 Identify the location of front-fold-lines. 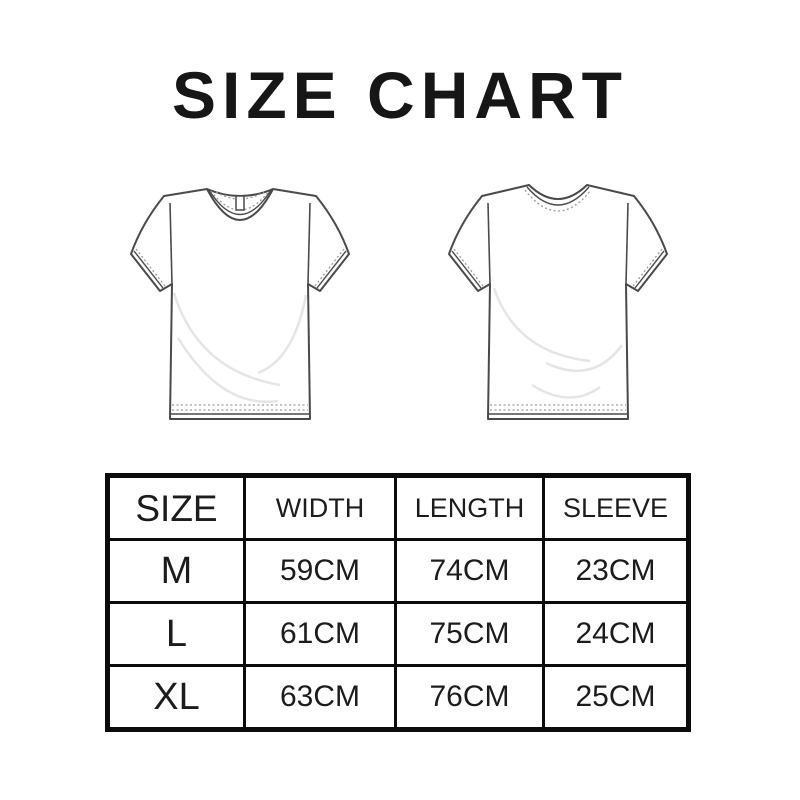
(240, 348).